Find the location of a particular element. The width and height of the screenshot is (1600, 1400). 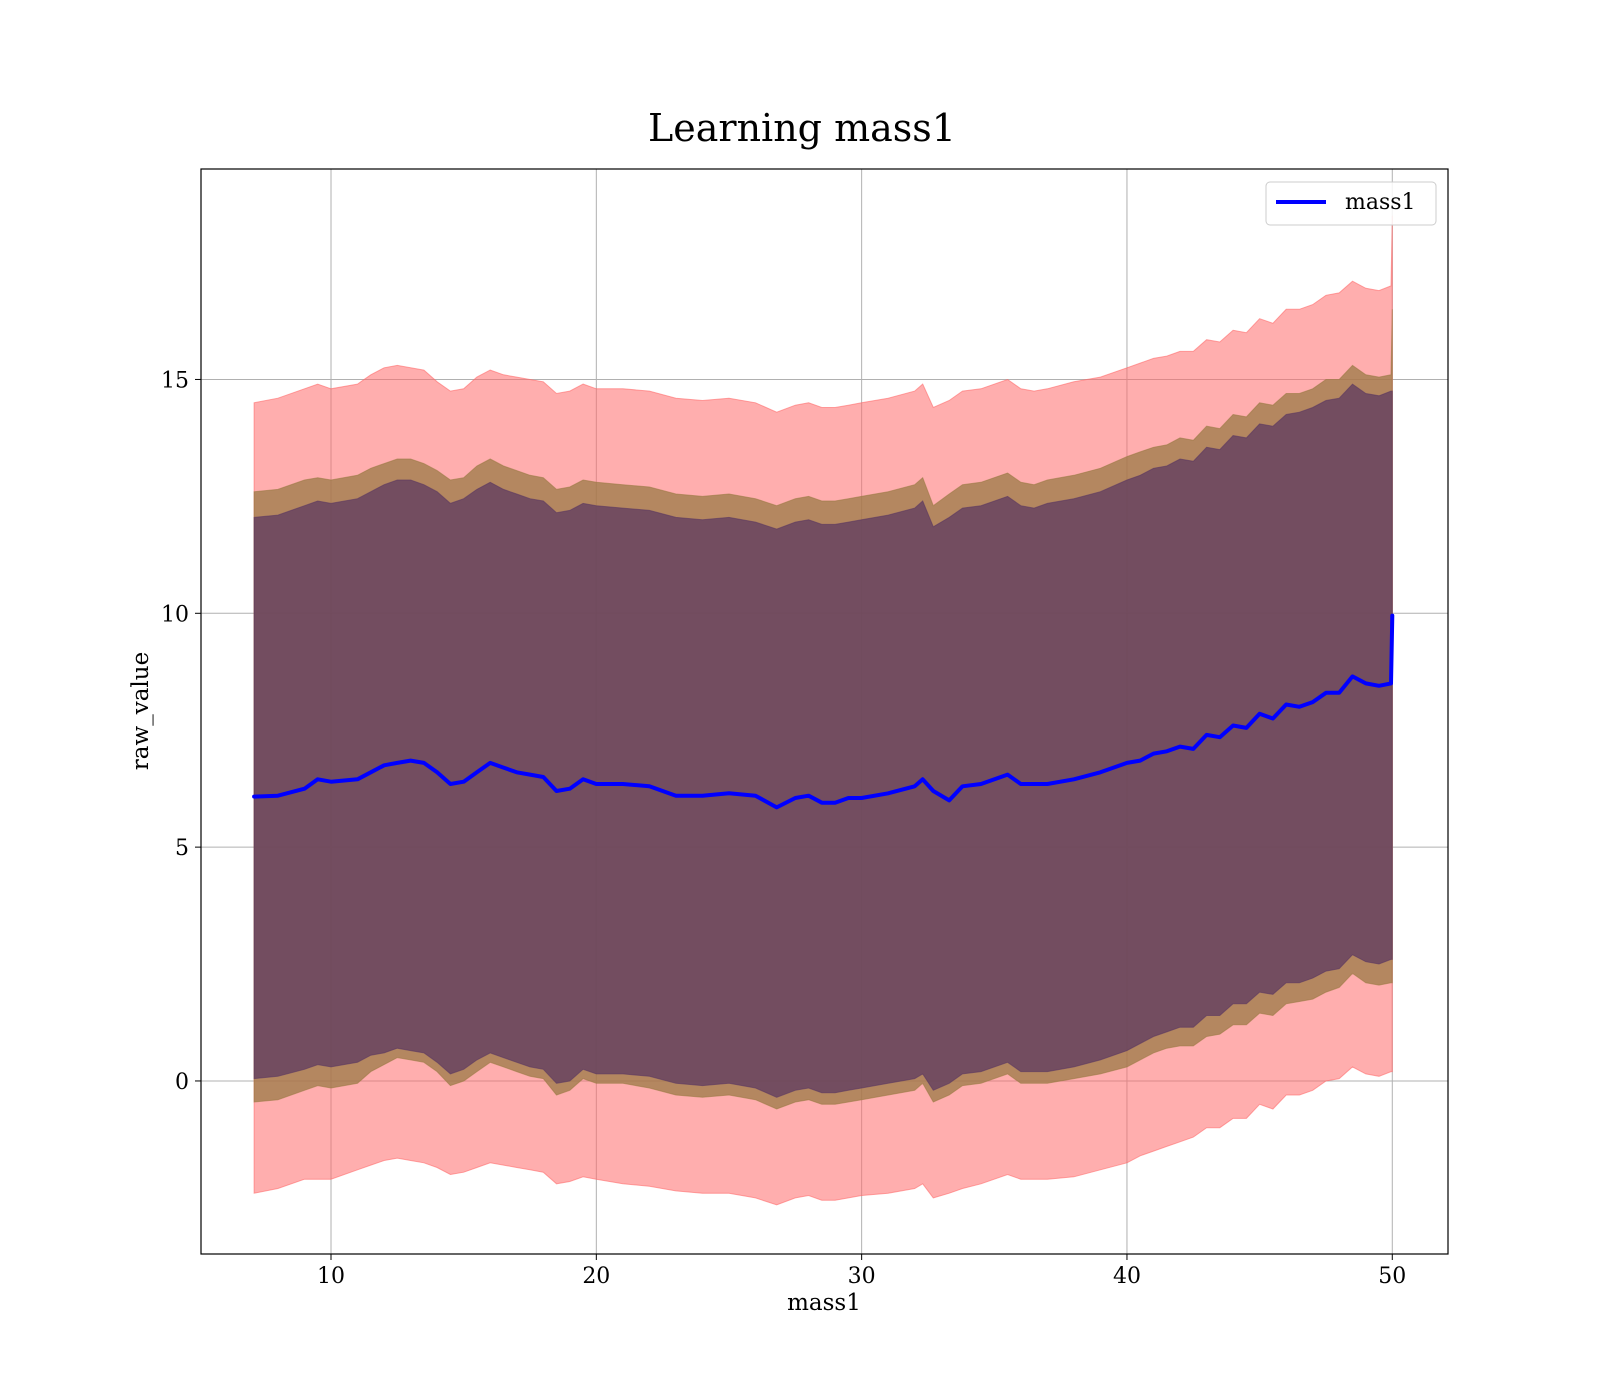

legend-label-mass1: mass1 is located at coordinates (1380, 202).